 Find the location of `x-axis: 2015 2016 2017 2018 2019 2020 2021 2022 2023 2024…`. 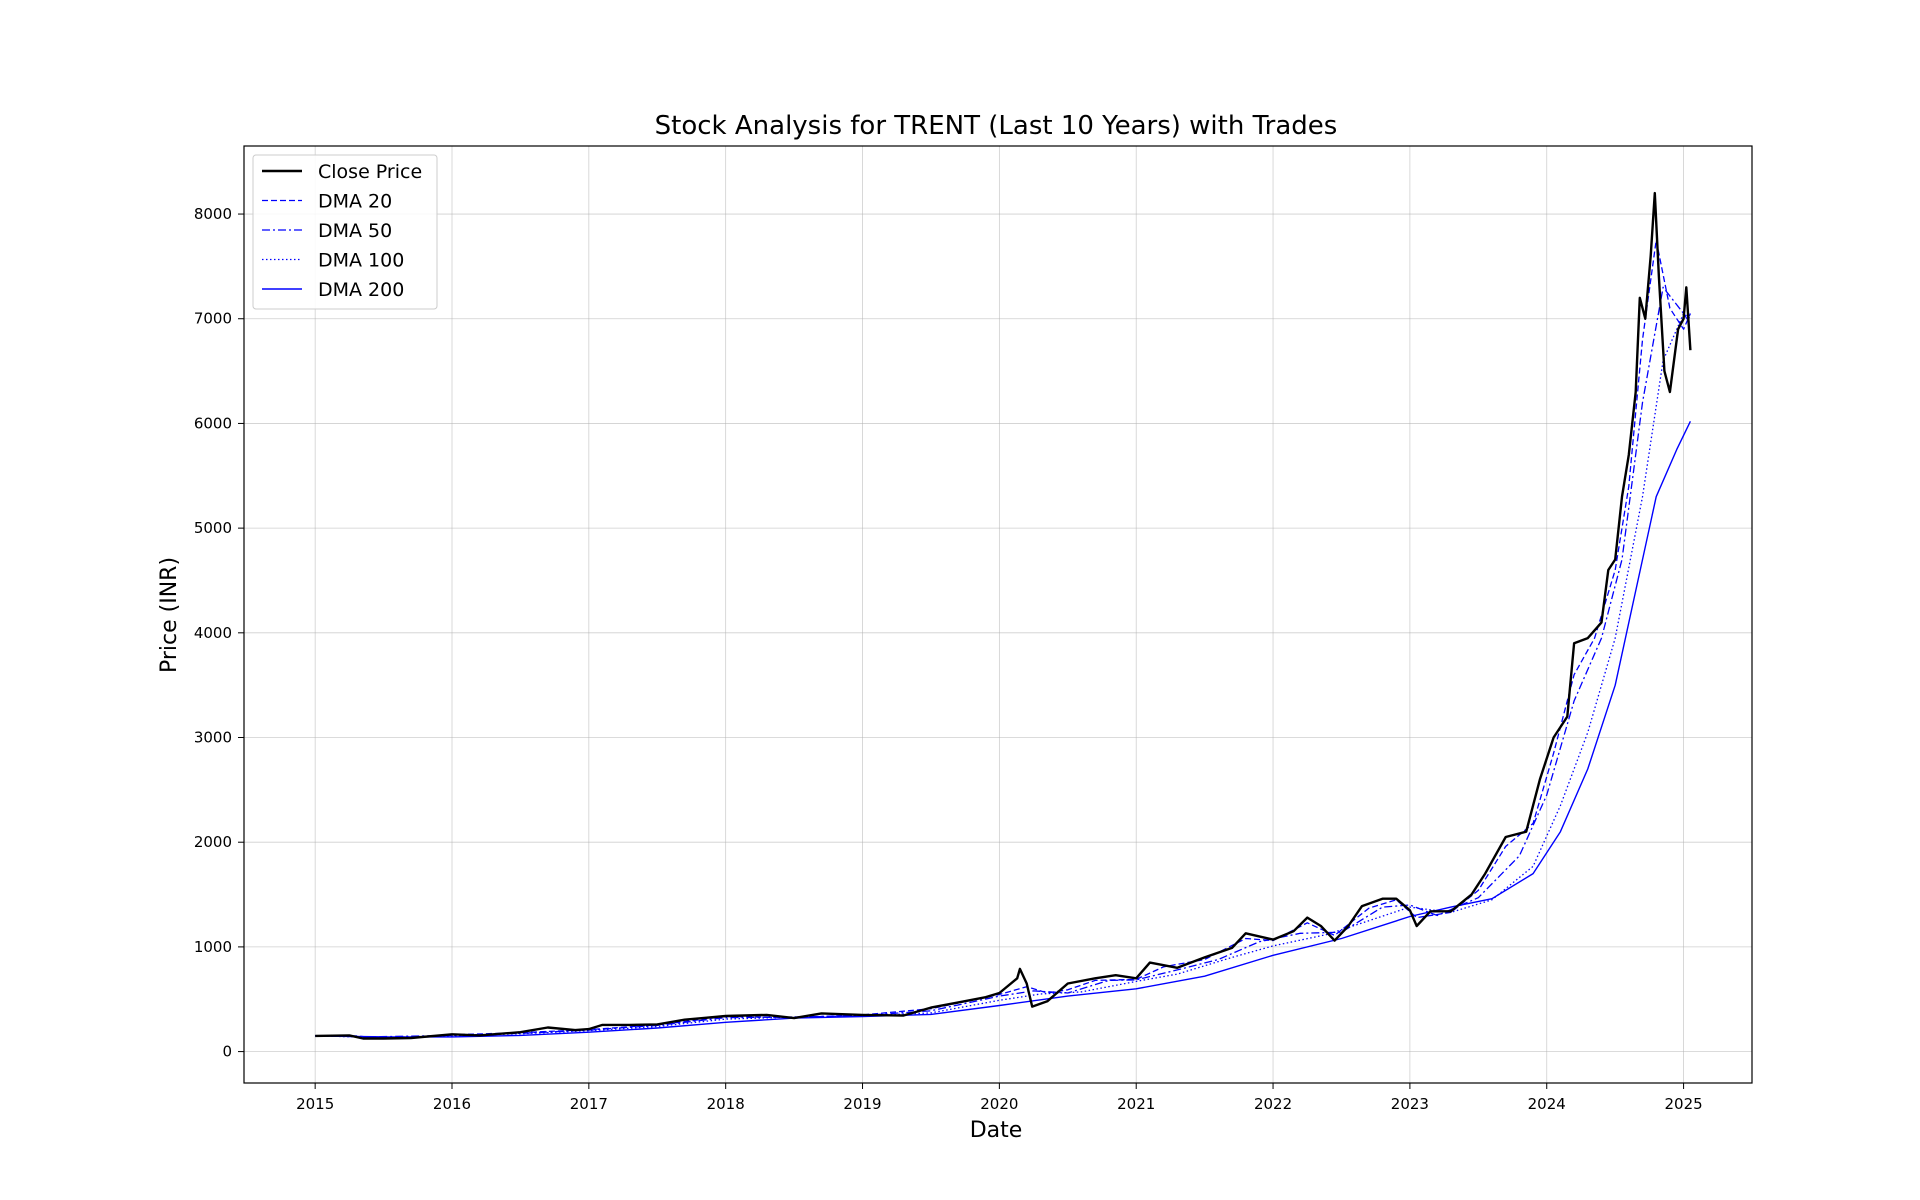

x-axis: 2015 2016 2017 2018 2019 2020 2021 2022 2023 2024… is located at coordinates (999, 1098).